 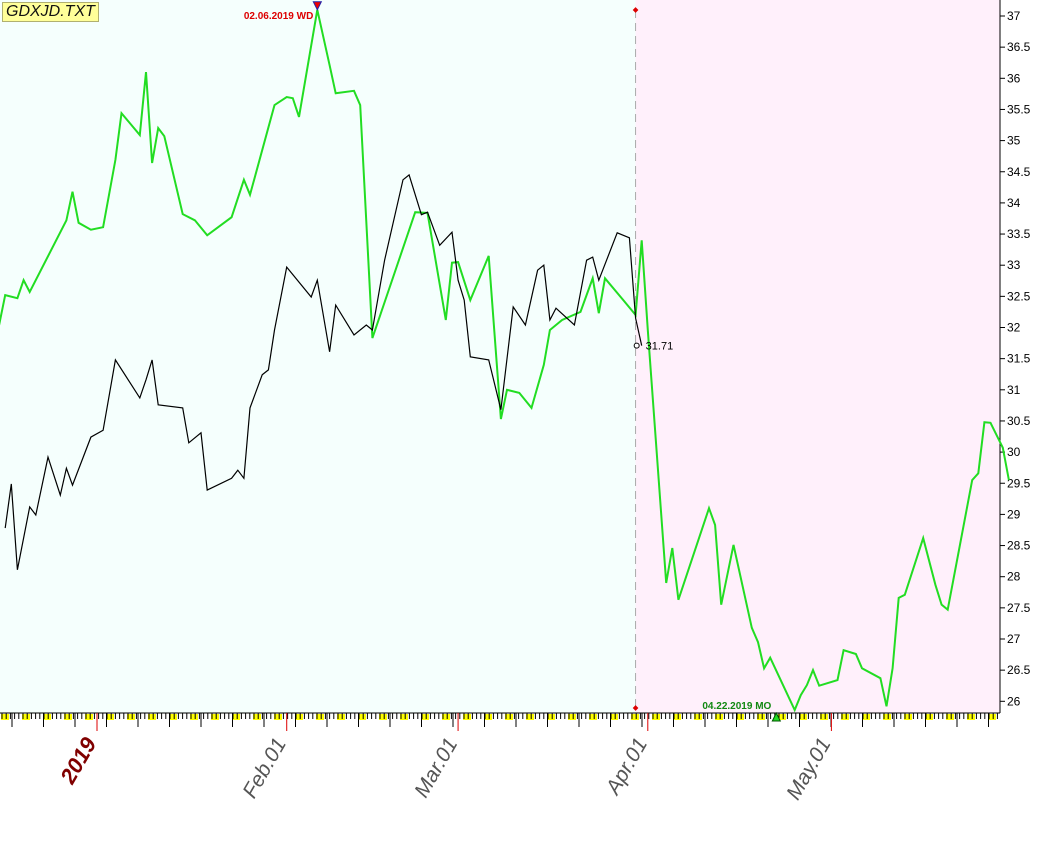 What do you see at coordinates (1019, 421) in the screenshot?
I see `y-tick-label: 30.5` at bounding box center [1019, 421].